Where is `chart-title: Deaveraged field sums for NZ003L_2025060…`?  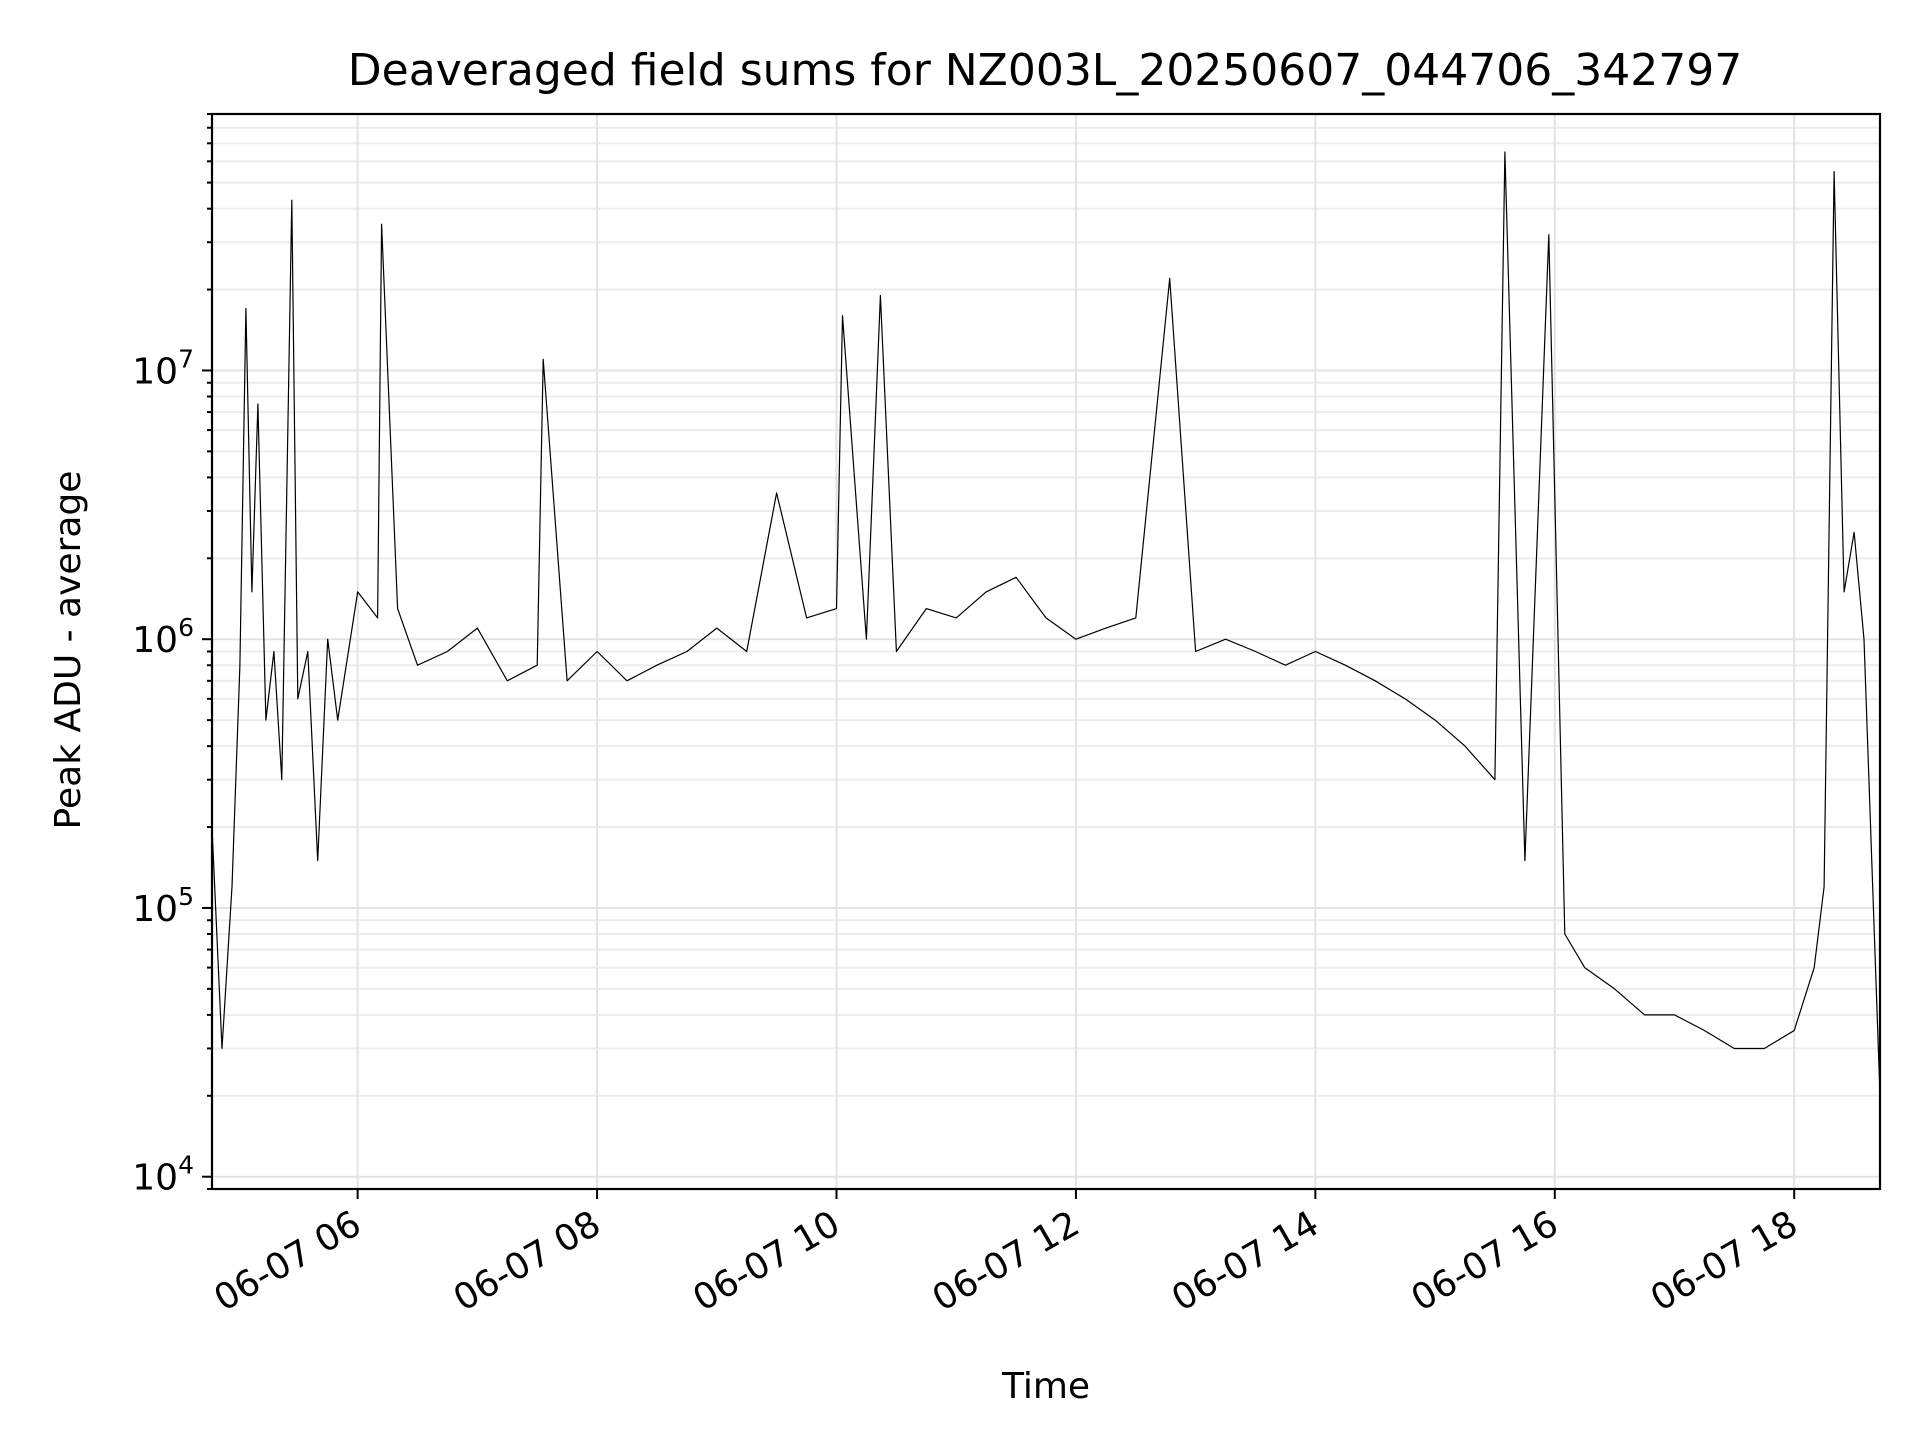
chart-title: Deaveraged field sums for NZ003L_2025060… is located at coordinates (1045, 70).